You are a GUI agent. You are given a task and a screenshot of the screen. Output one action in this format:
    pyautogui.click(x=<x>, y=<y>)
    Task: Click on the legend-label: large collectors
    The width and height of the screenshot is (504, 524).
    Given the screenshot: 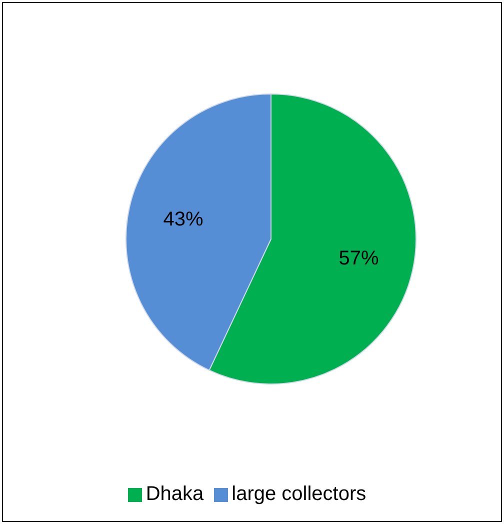 What is the action you would take?
    pyautogui.click(x=299, y=494)
    